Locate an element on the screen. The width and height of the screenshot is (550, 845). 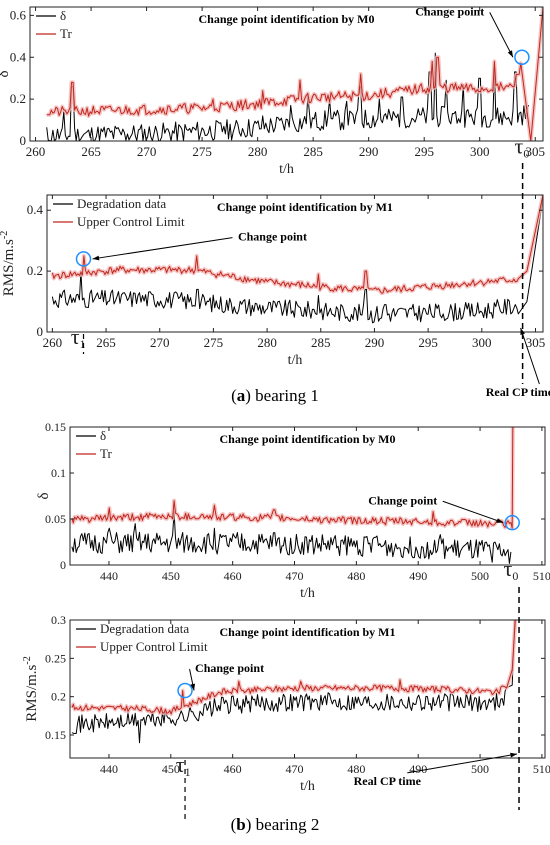
x-tick-label: 260 is located at coordinates (36, 151).